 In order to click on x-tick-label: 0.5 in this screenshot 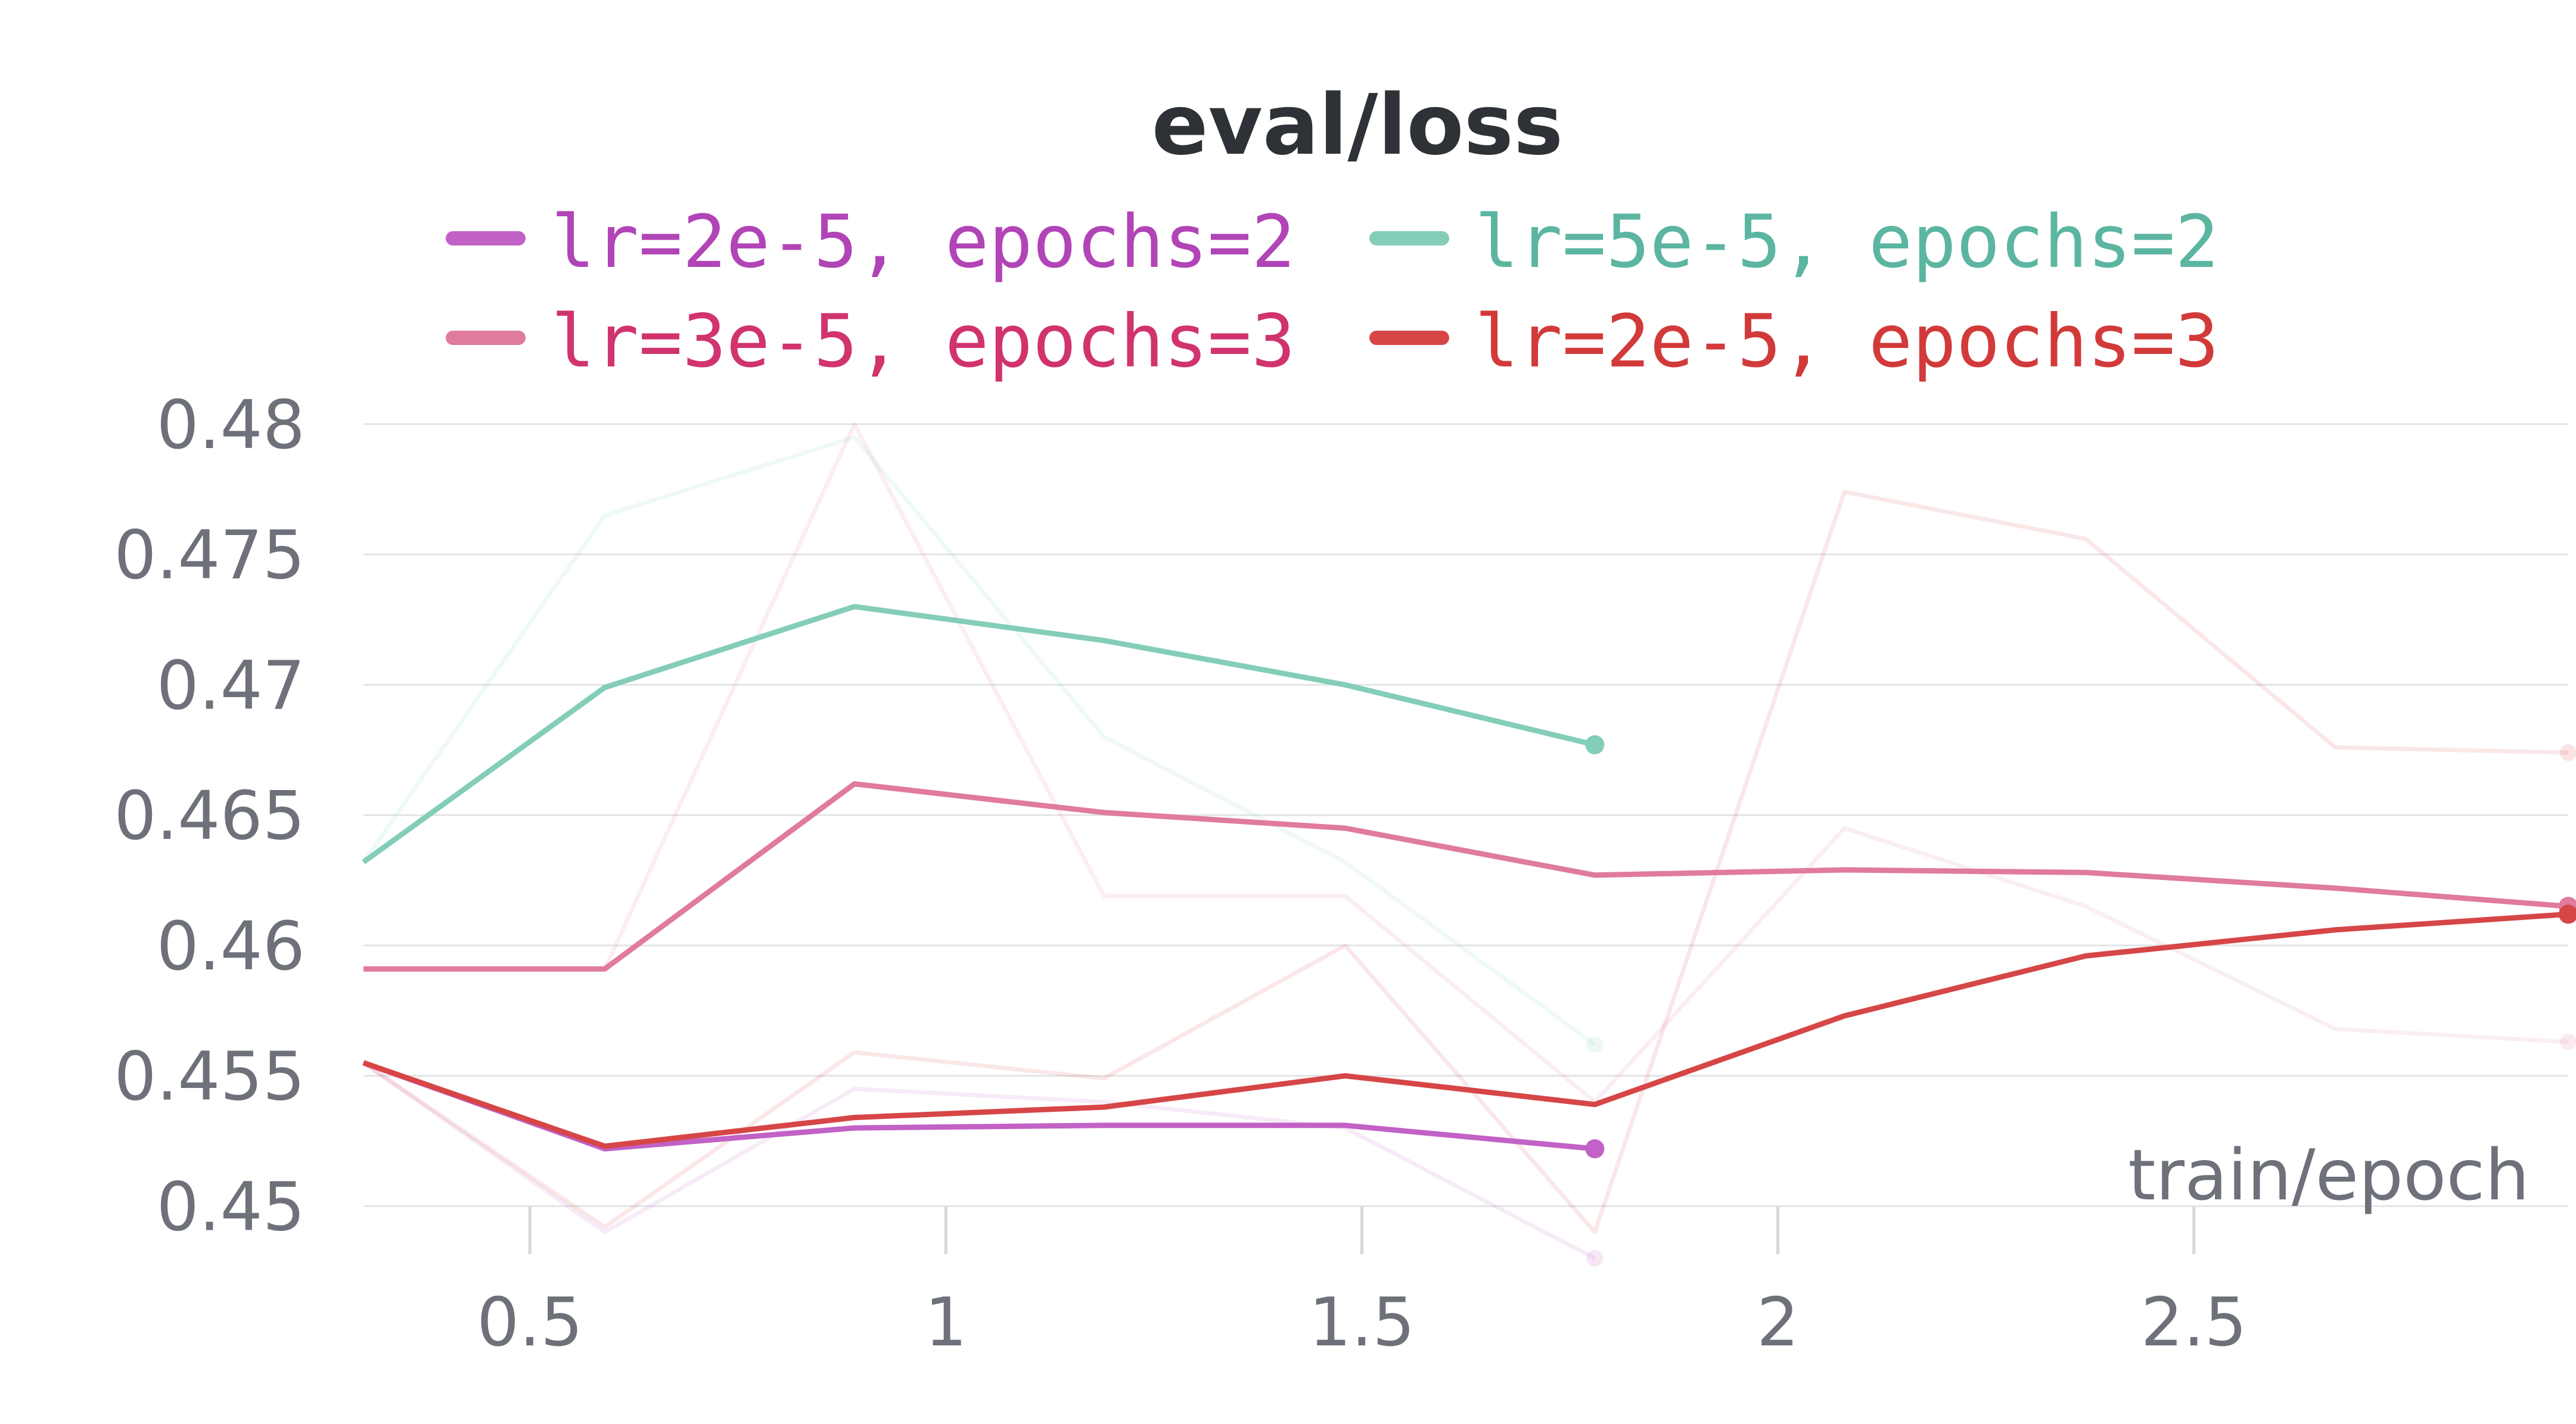, I will do `click(530, 1322)`.